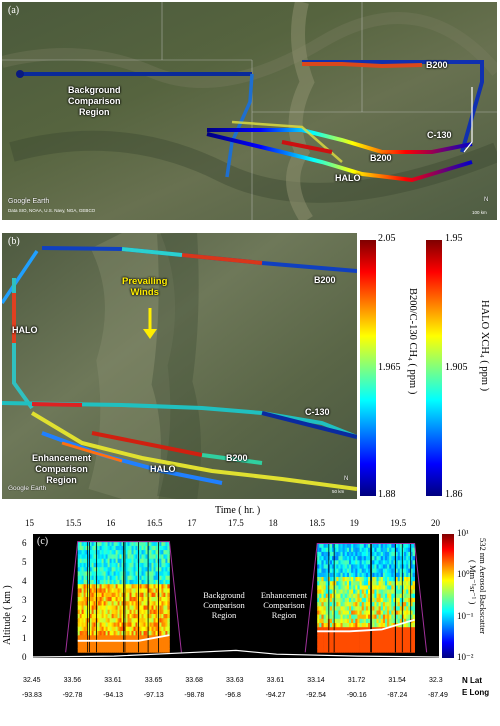  I want to click on panel-a-label: (a), so click(14, 10).